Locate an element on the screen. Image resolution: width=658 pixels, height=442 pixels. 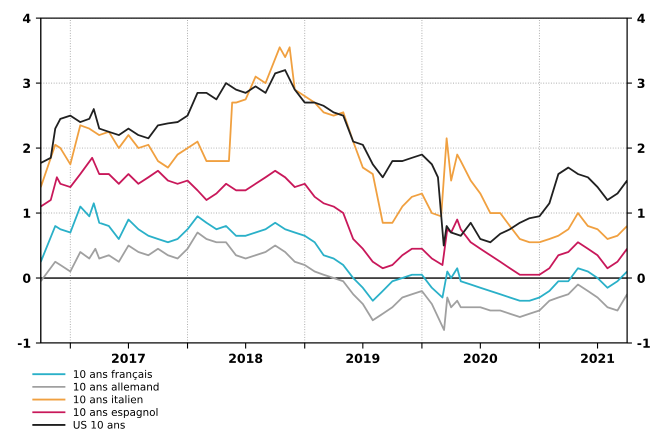
y-tick-label: -1 is located at coordinates (24, 343).